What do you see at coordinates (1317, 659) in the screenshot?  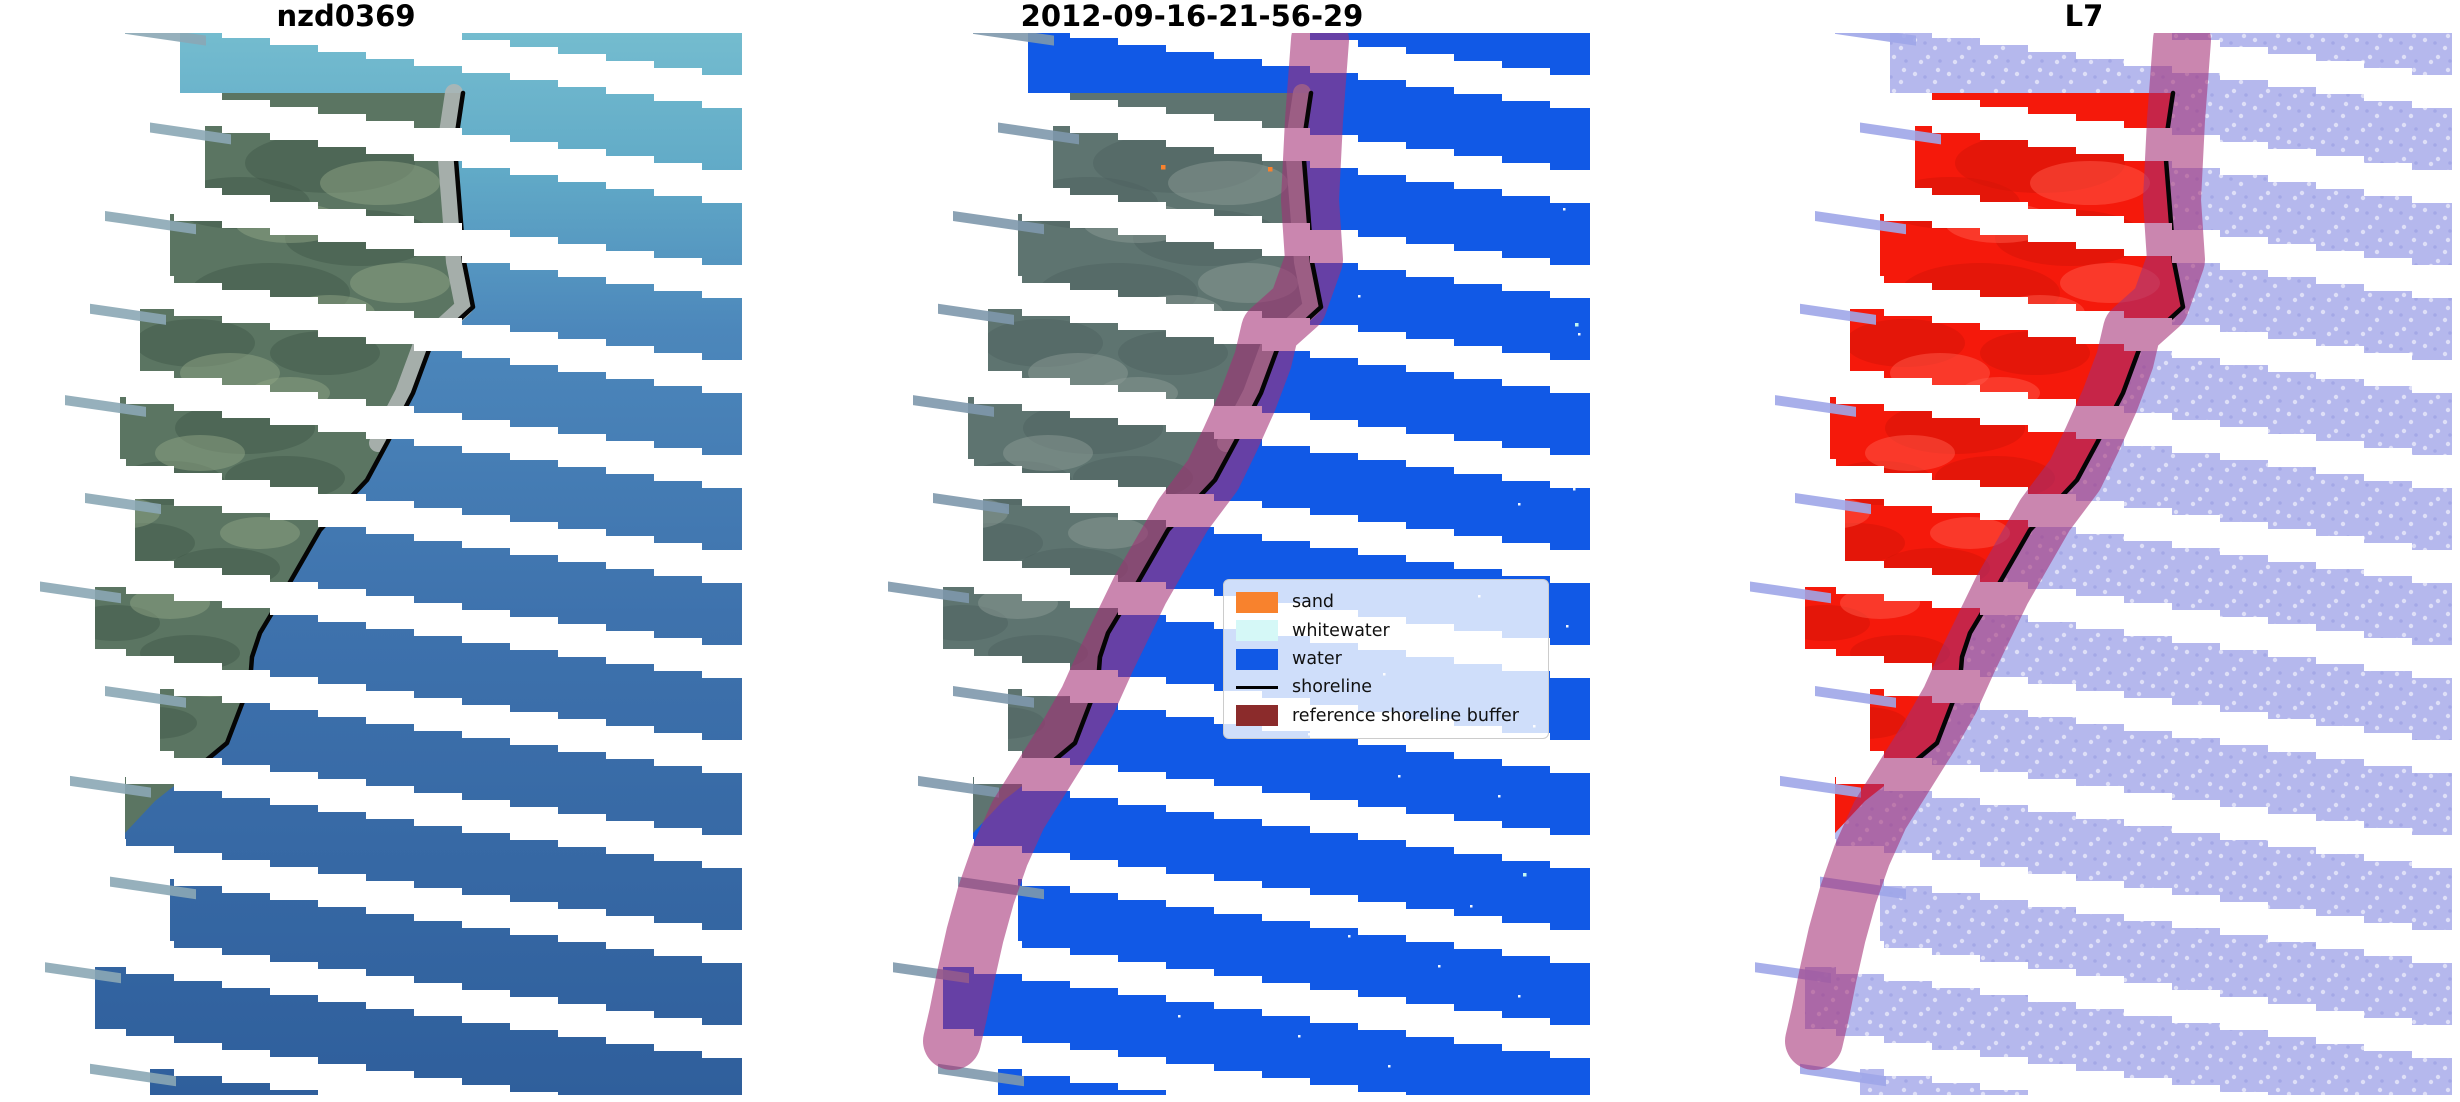 I see `legend-label: water` at bounding box center [1317, 659].